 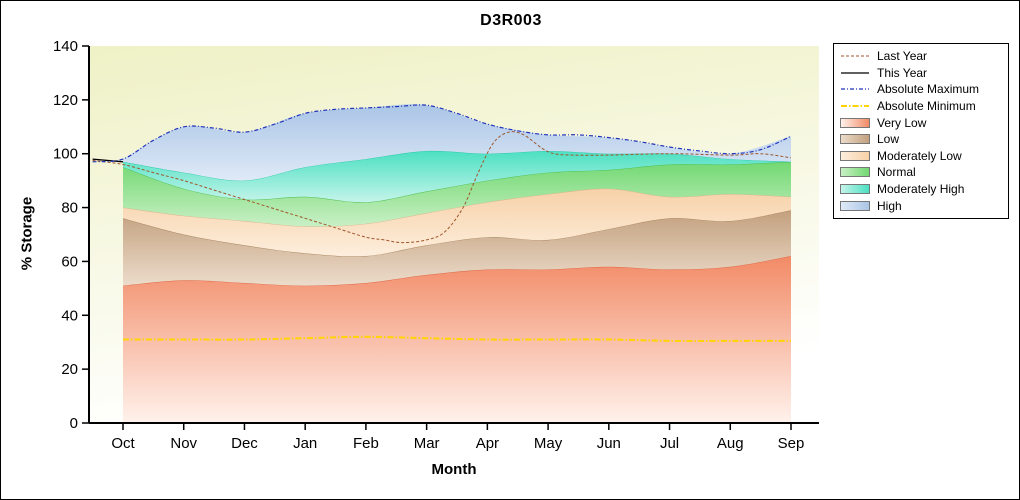 What do you see at coordinates (65, 100) in the screenshot?
I see `y-tick-label: 120` at bounding box center [65, 100].